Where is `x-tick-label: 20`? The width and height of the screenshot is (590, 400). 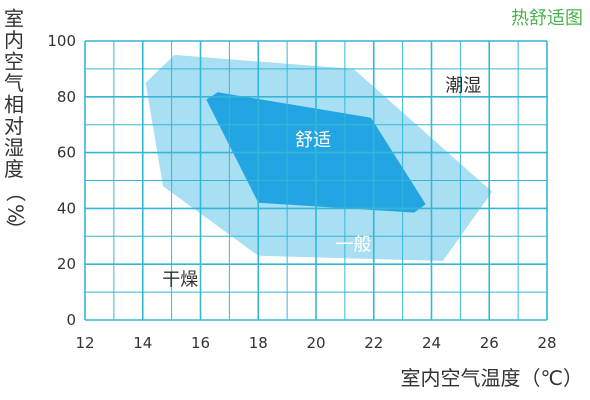 x-tick-label: 20 is located at coordinates (315, 343).